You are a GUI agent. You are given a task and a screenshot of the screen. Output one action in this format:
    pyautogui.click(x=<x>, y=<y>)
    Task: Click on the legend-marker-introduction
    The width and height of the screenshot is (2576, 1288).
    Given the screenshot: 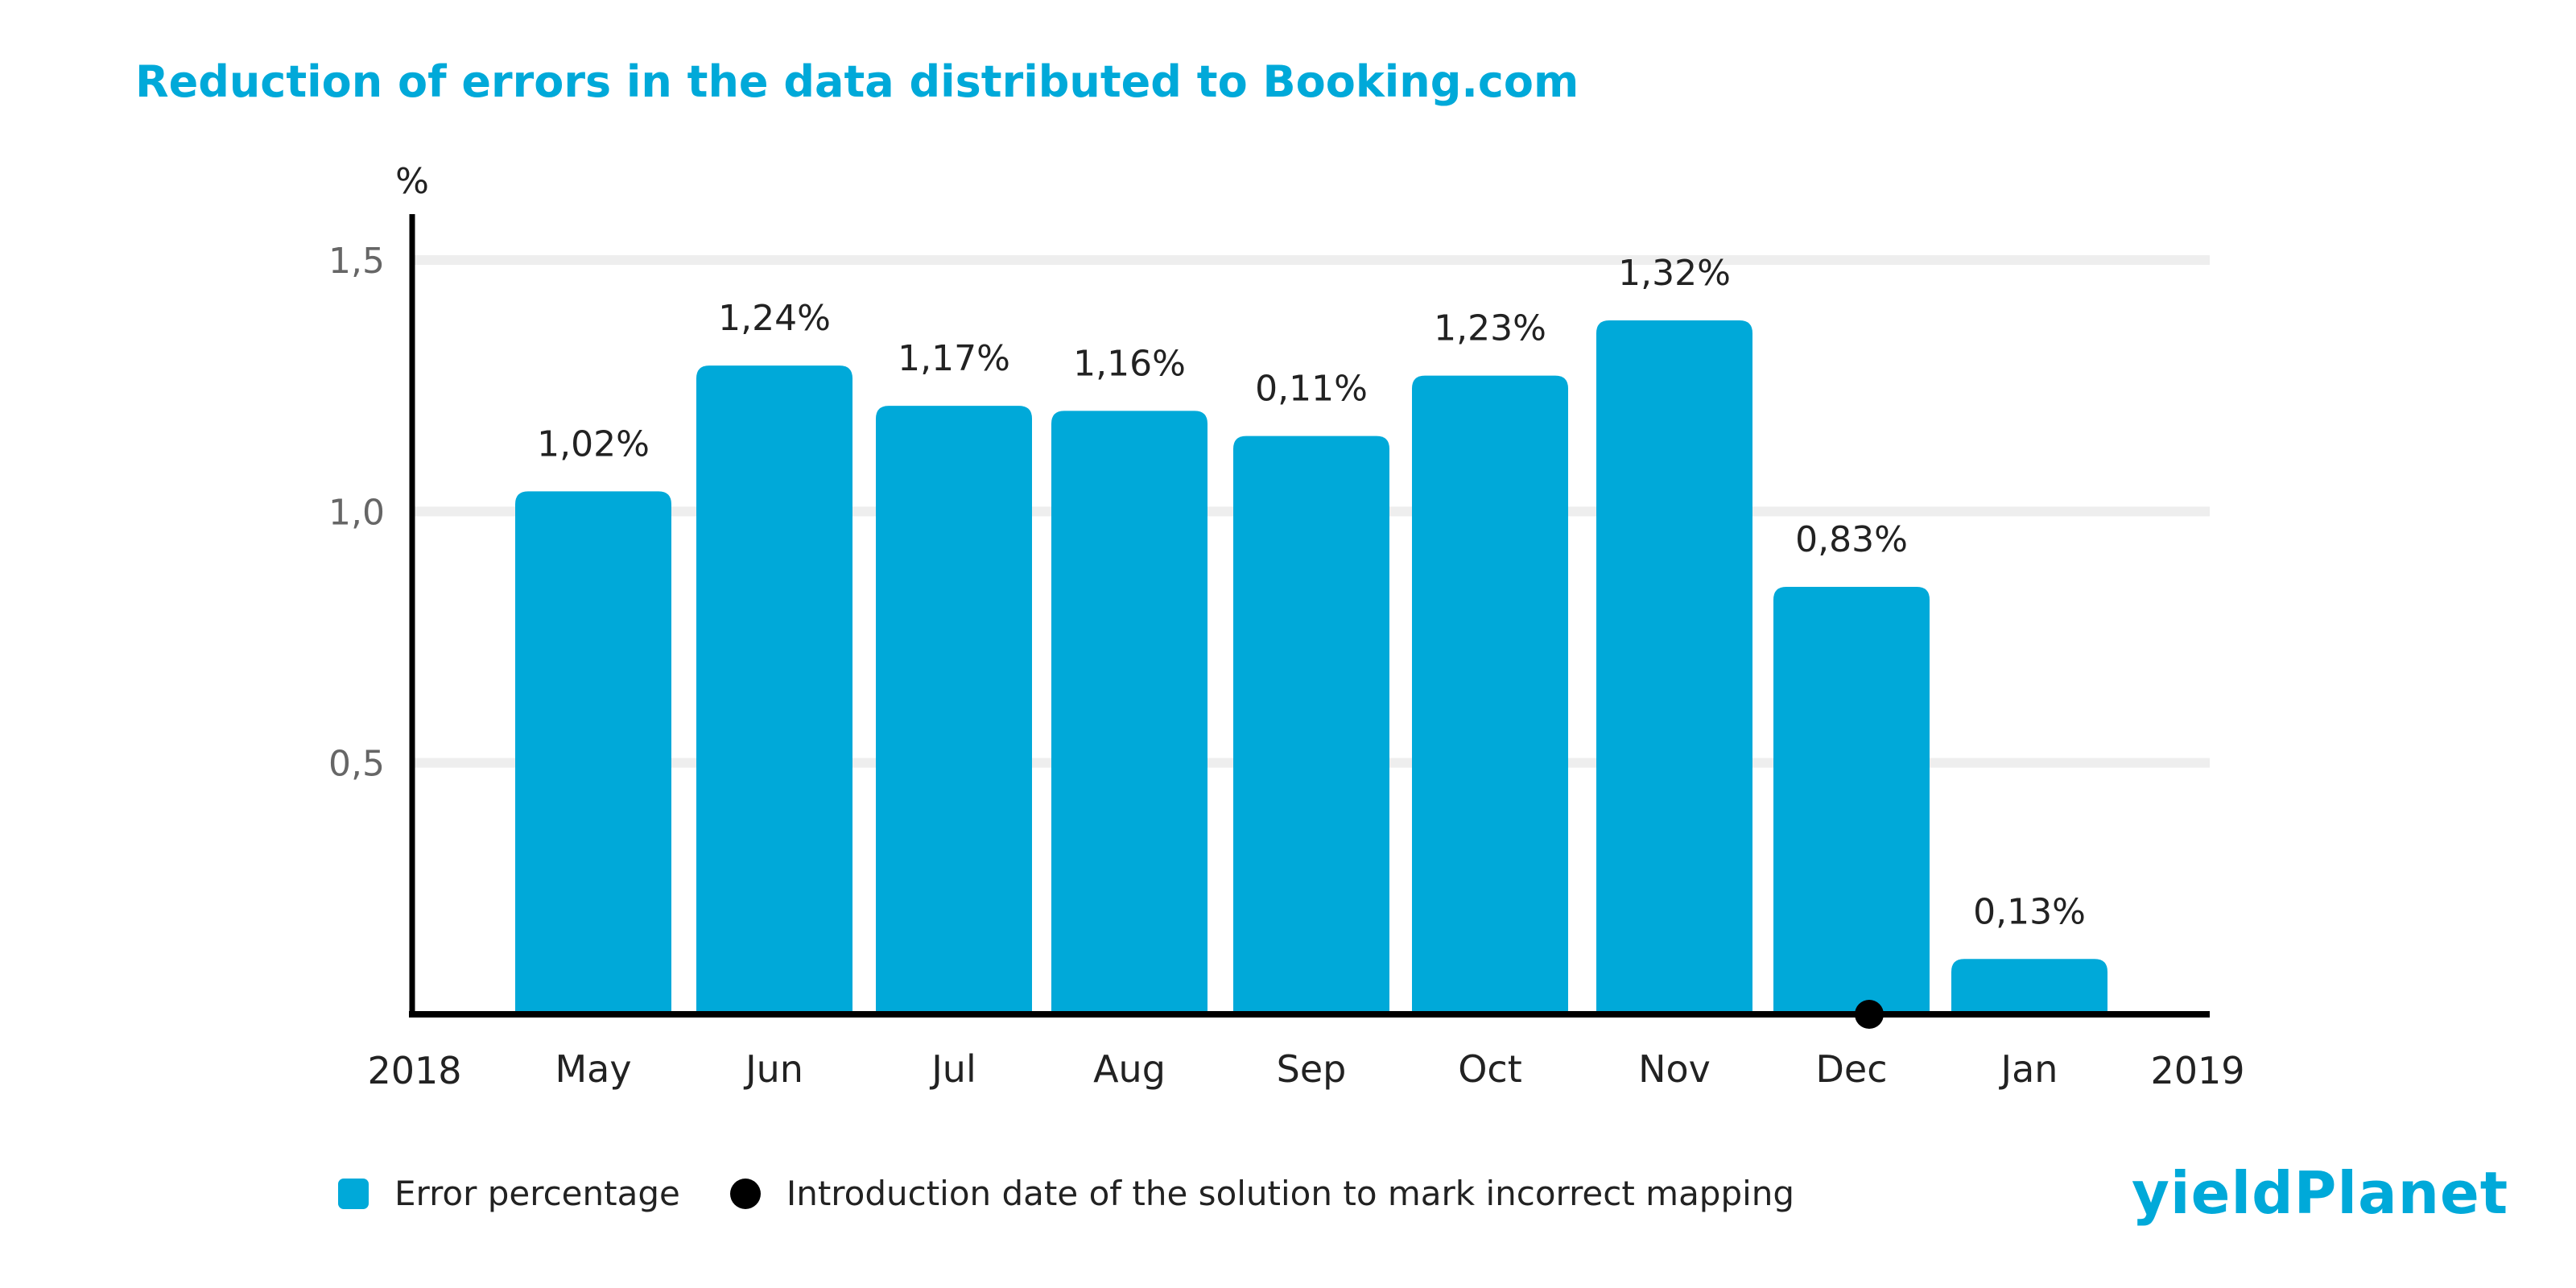 What is the action you would take?
    pyautogui.click(x=745, y=1193)
    